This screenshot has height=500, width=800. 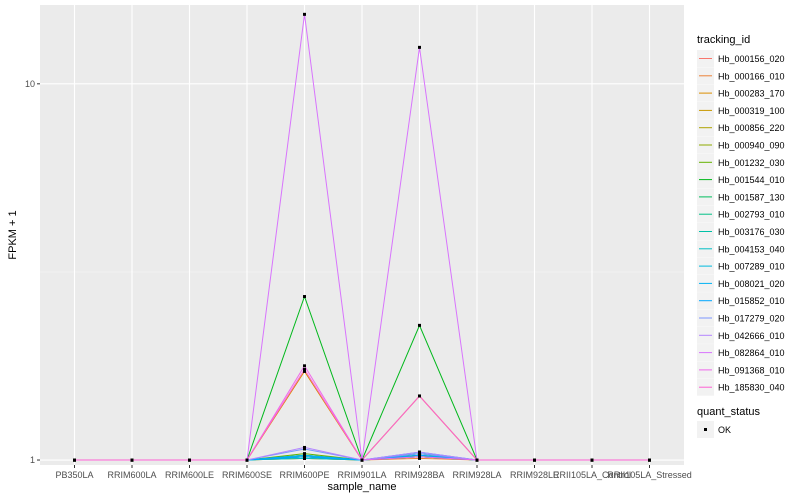 I want to click on legend-label: Hb_000166_010, so click(x=751, y=76).